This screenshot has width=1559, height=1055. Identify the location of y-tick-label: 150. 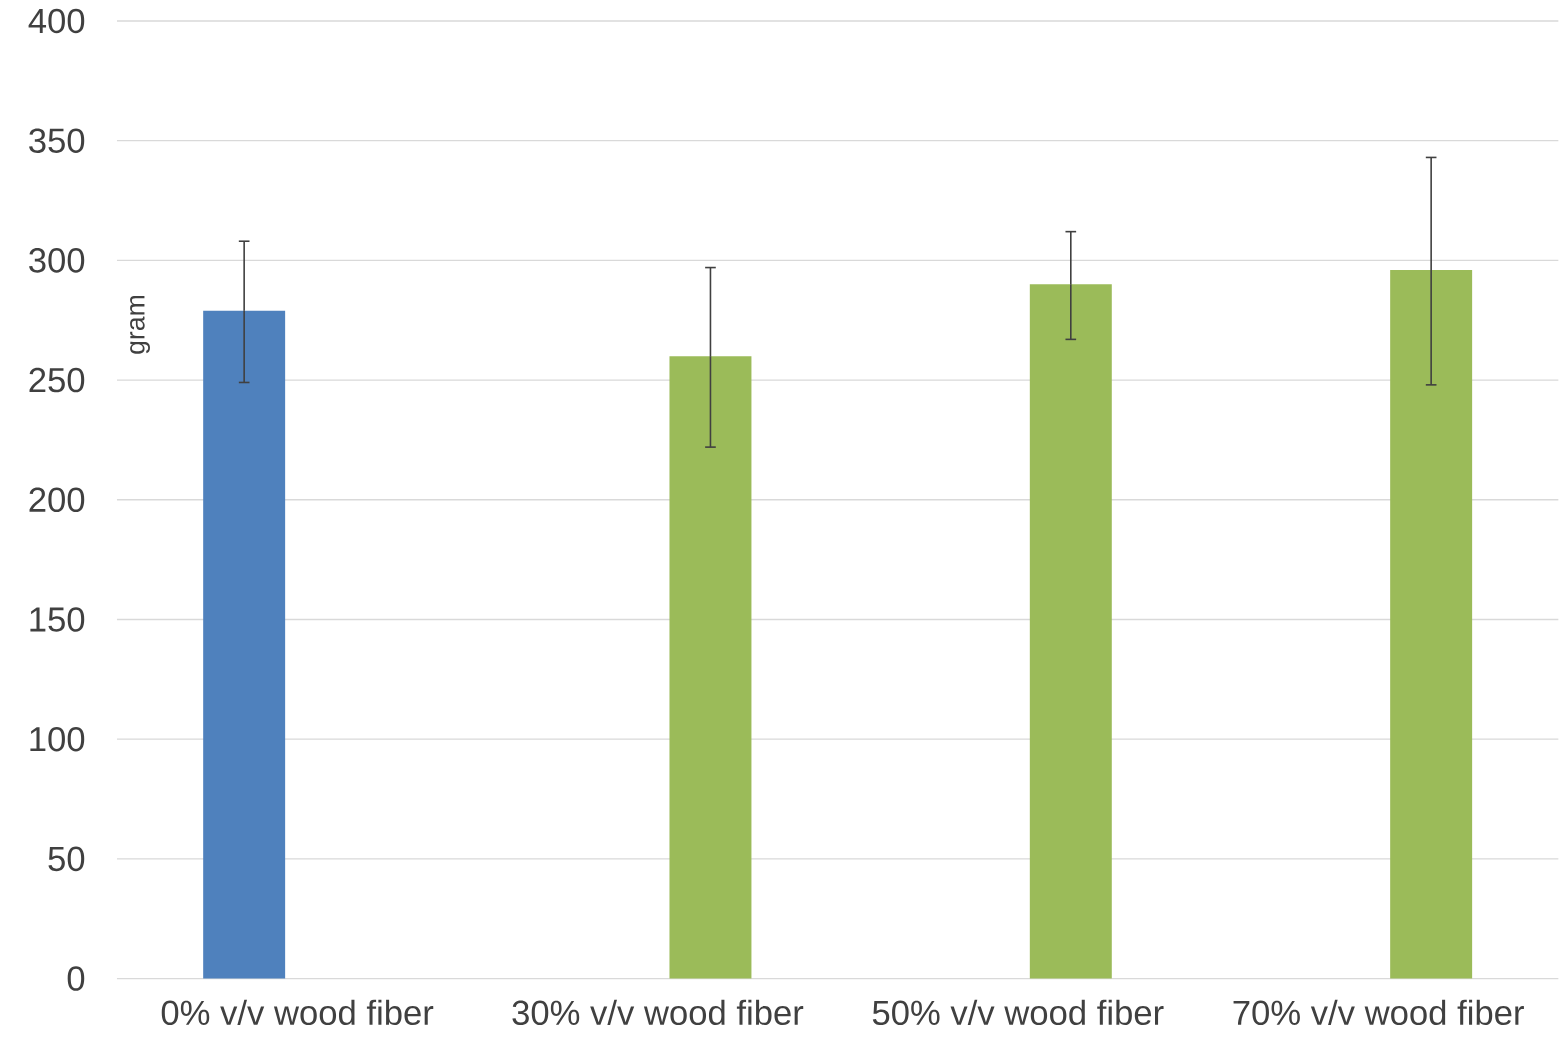
(57, 619).